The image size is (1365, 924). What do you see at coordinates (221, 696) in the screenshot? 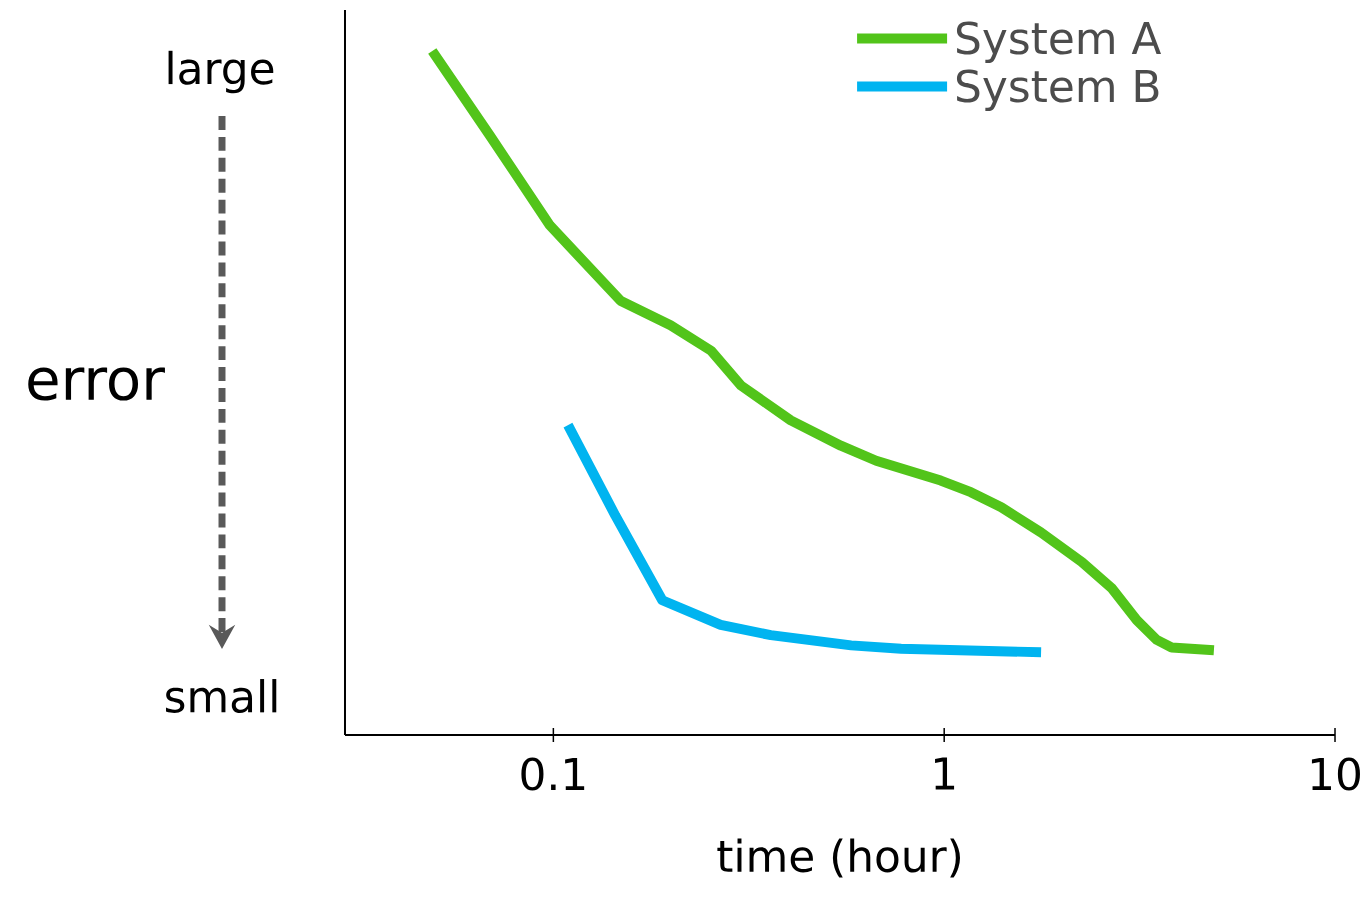
I see `text: small` at bounding box center [221, 696].